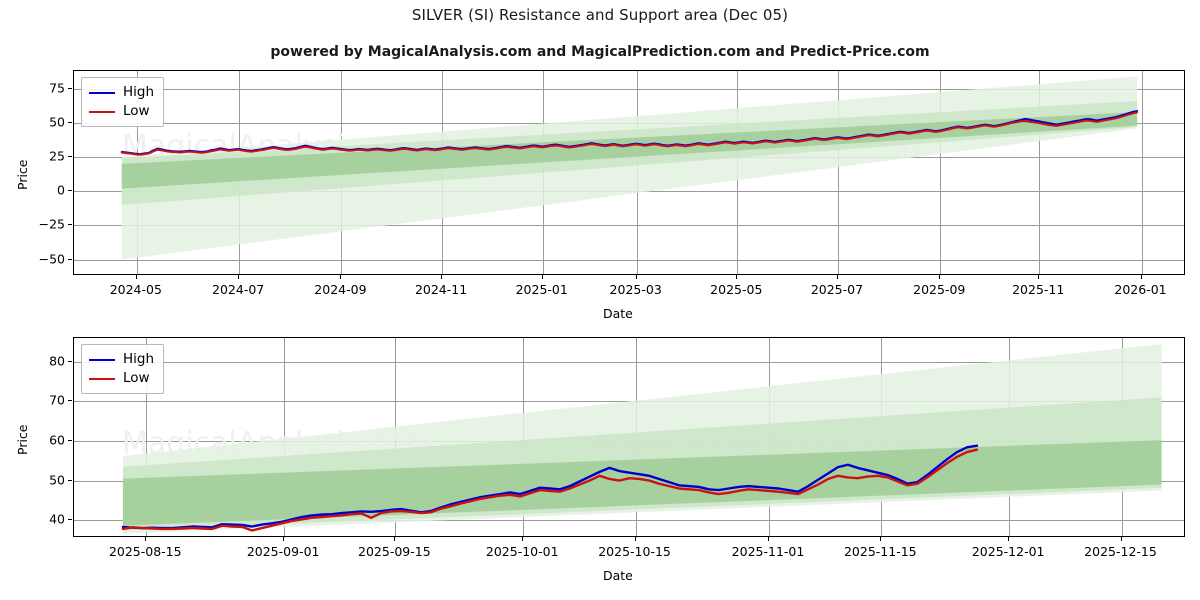 This screenshot has height=600, width=1200. Describe the element at coordinates (57, 440) in the screenshot. I see `y-tick-label: 60` at that location.